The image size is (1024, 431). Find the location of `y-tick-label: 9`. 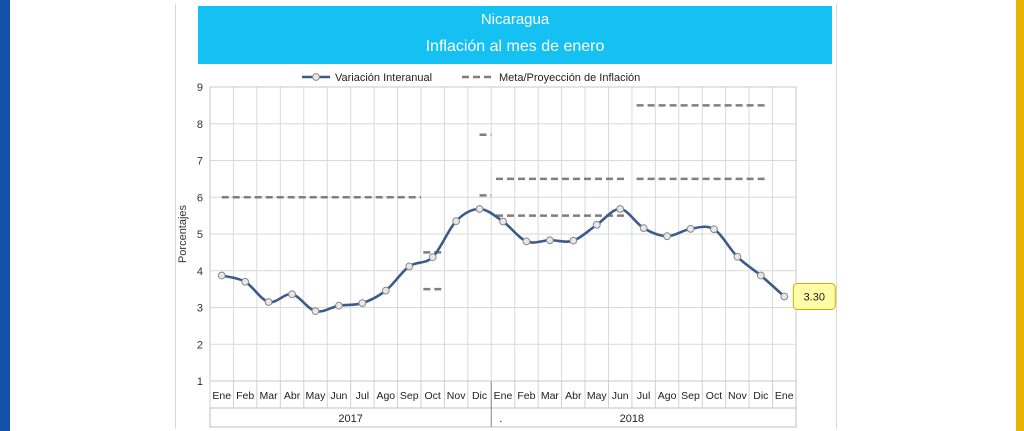

y-tick-label: 9 is located at coordinates (200, 88).